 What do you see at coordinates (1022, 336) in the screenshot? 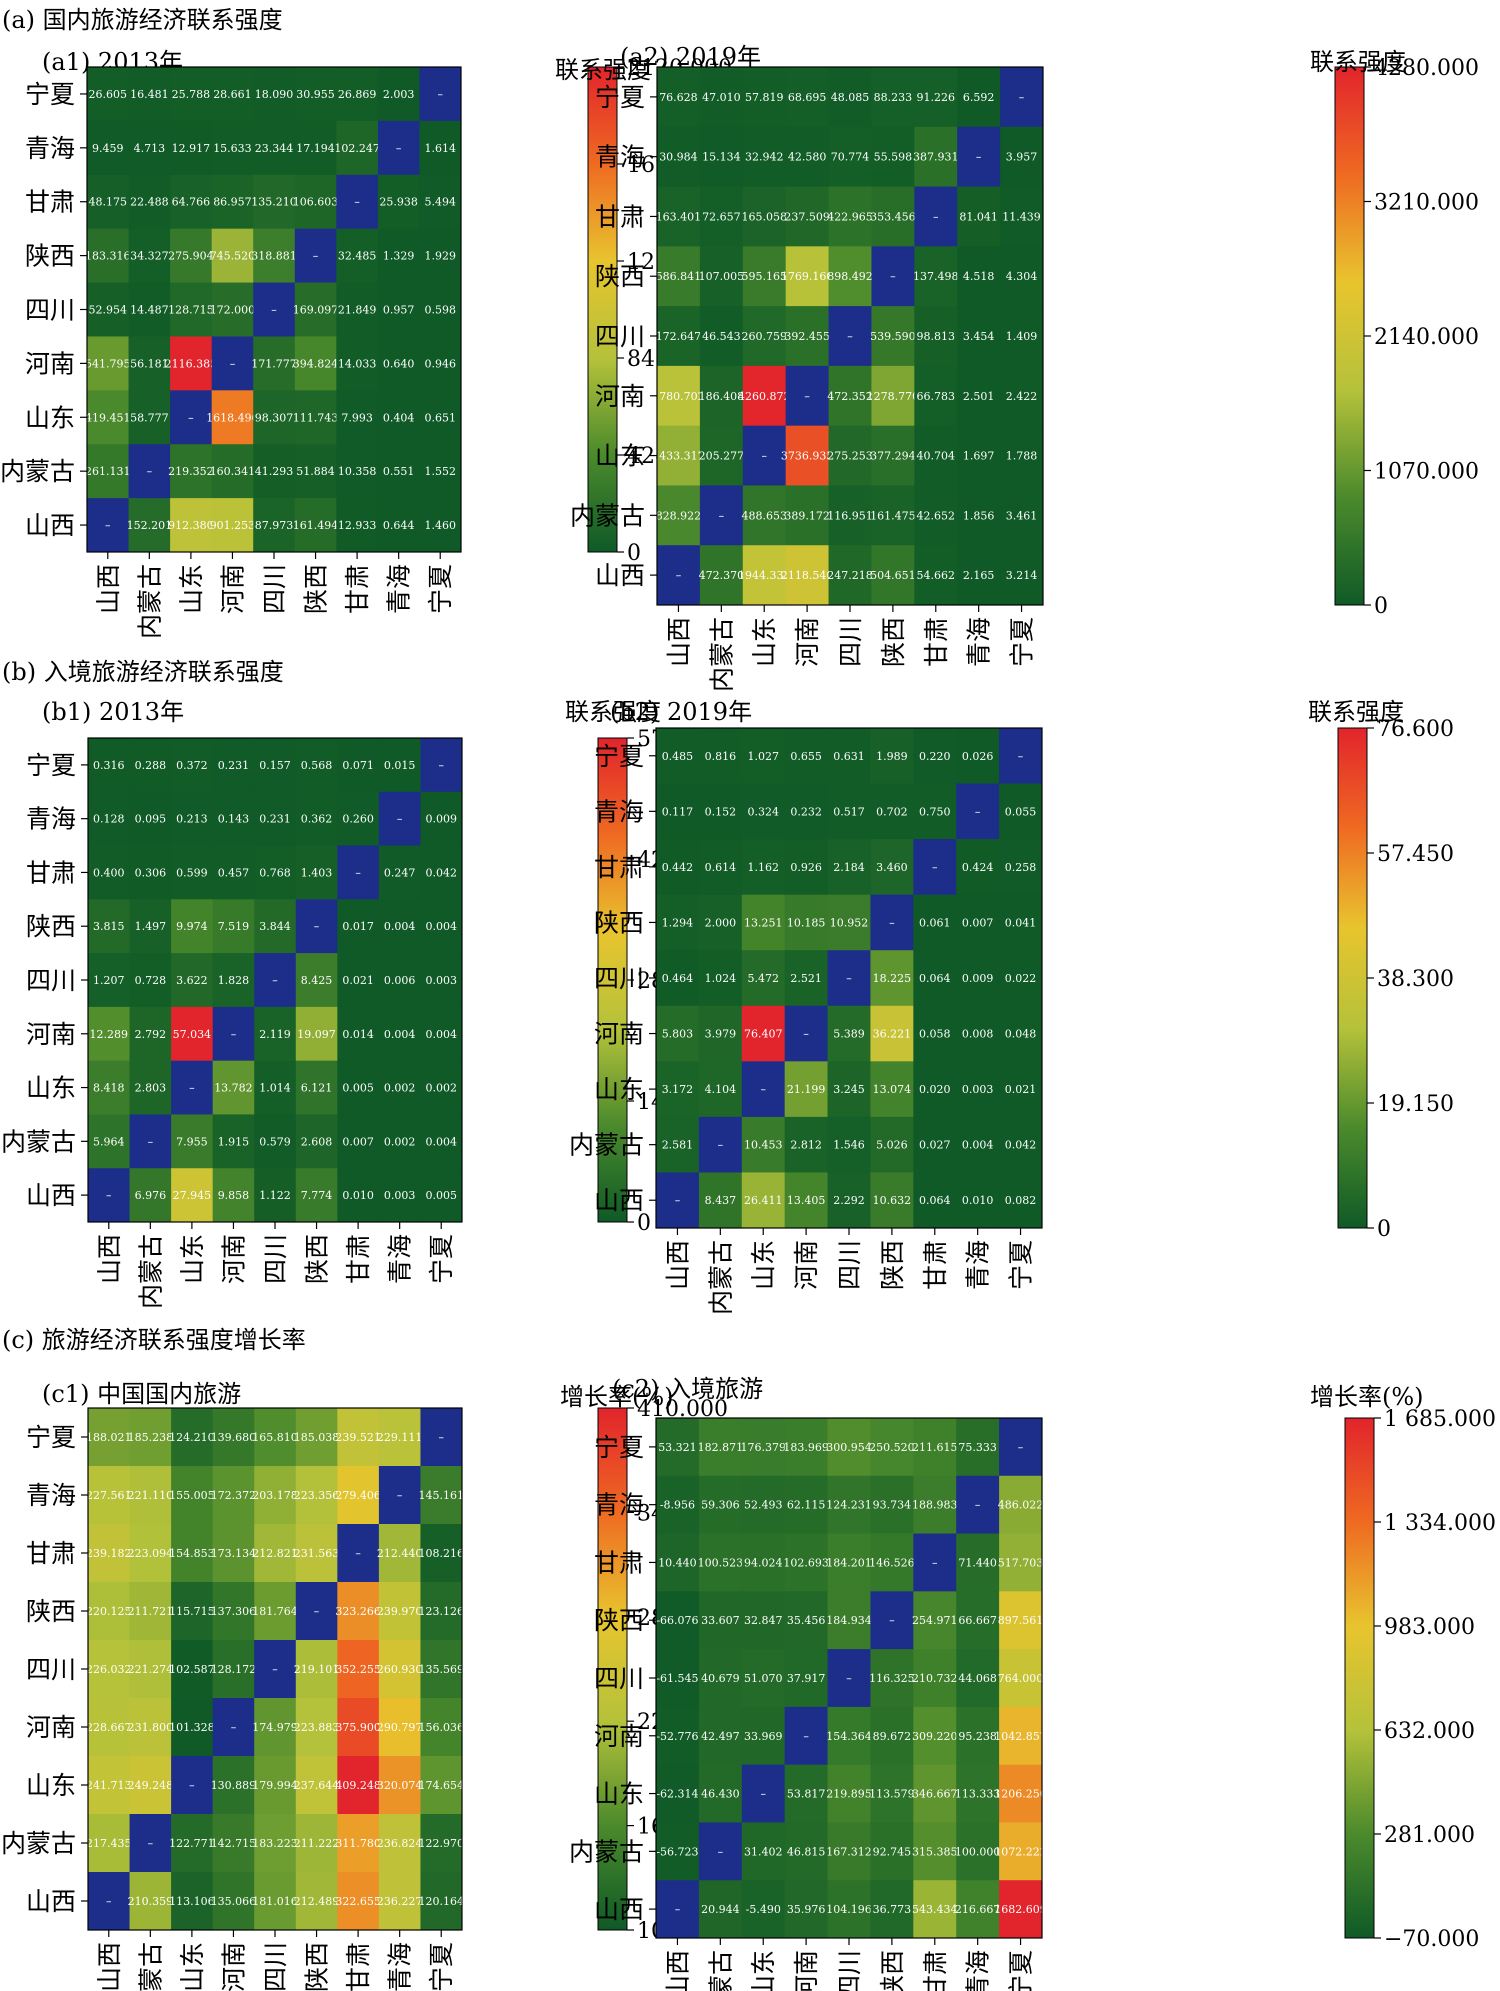
I see `cell-label: 1.409` at bounding box center [1022, 336].